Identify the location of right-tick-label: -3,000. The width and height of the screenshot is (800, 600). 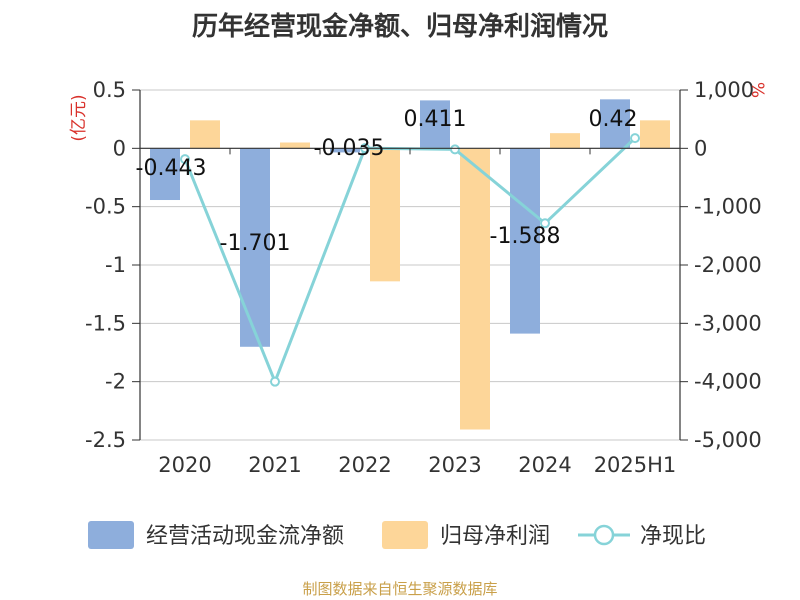
(728, 323).